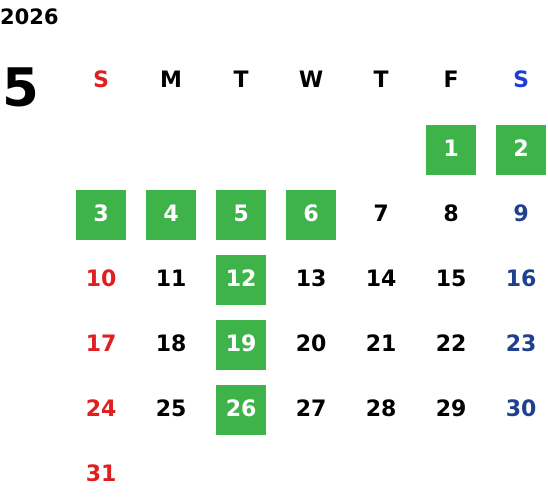 The height and width of the screenshot is (503, 548). What do you see at coordinates (171, 344) in the screenshot?
I see `day-cell-18: 18` at bounding box center [171, 344].